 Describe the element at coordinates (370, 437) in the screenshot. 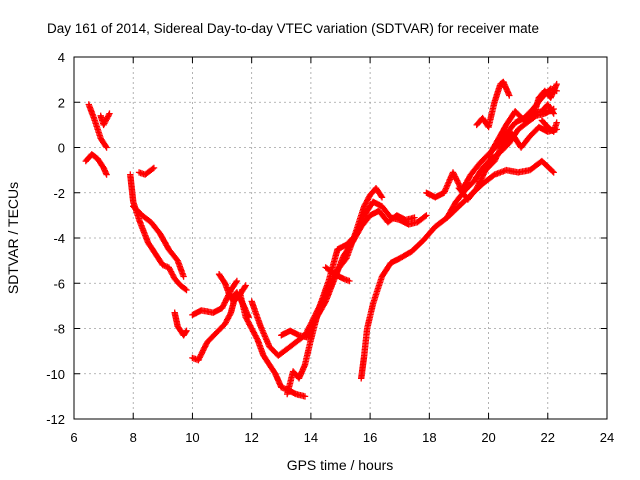

I see `x-tick-label: 16` at that location.